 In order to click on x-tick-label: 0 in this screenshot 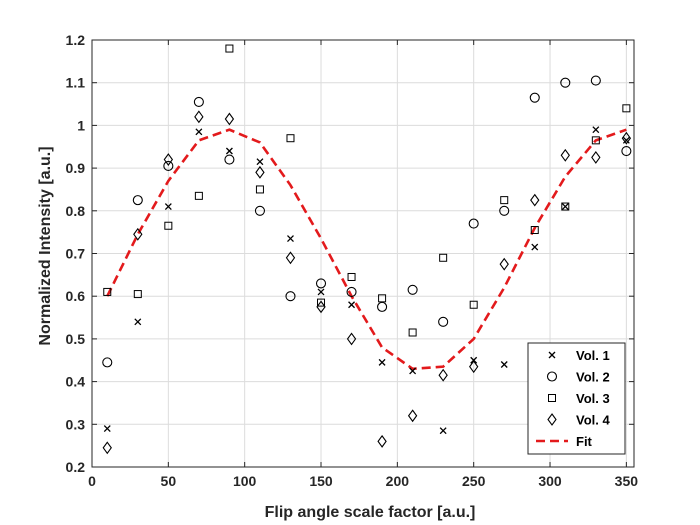, I will do `click(92, 481)`.